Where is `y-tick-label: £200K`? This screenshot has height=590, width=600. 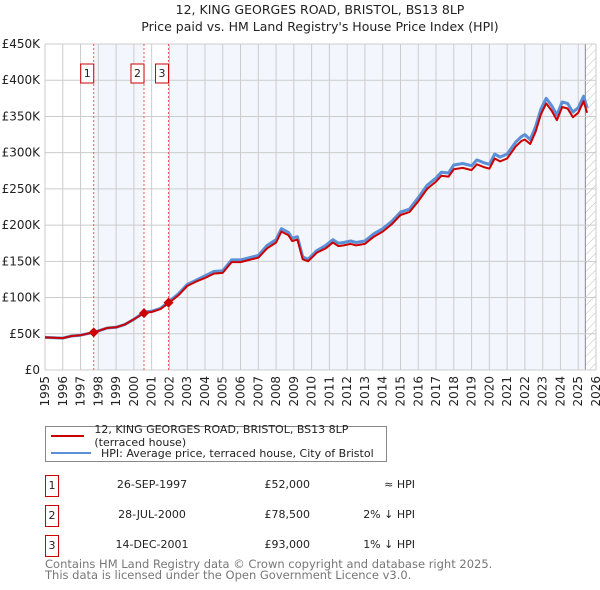
y-tick-label: £200K is located at coordinates (22, 225).